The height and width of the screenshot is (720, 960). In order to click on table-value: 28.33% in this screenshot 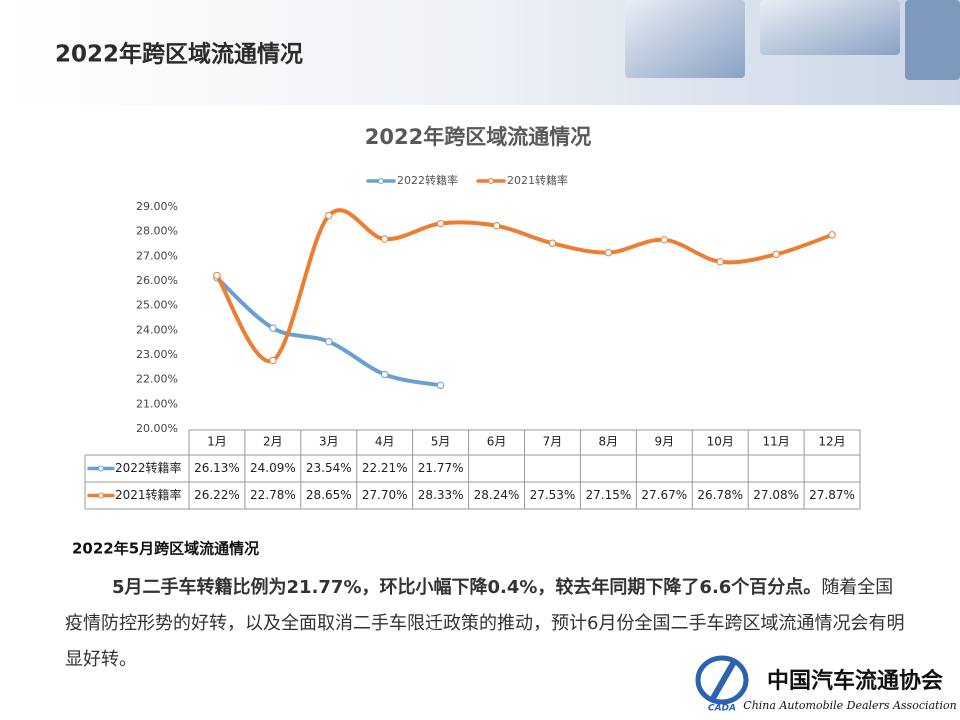, I will do `click(441, 495)`.